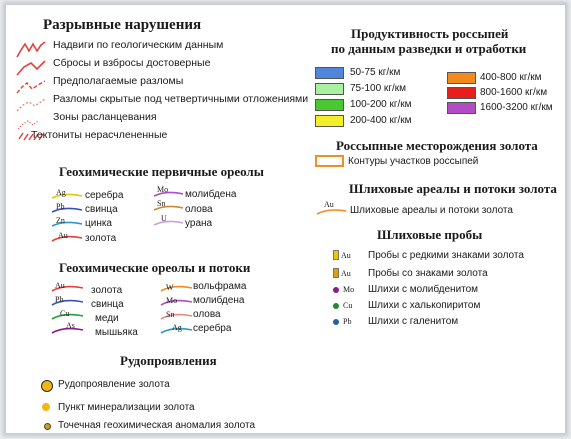 The image size is (571, 439). Describe the element at coordinates (431, 210) in the screenshot. I see `shlikh-areas-label: Шлиховые ареалы и потоки золота` at that location.